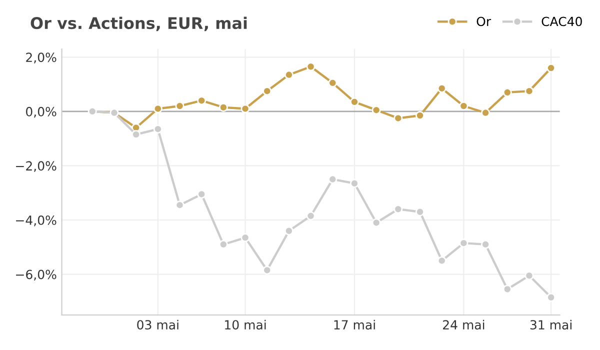 This screenshot has width=600, height=350. Describe the element at coordinates (354, 325) in the screenshot. I see `x-tick-label: 17 mai` at that location.